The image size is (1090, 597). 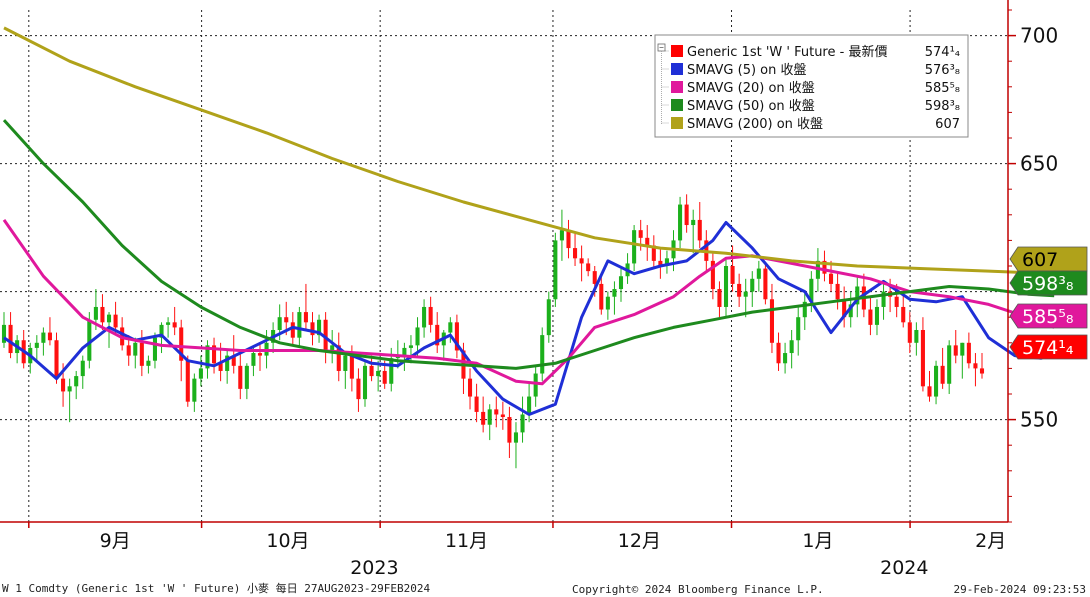 I want to click on x-month-label: 11月, so click(x=466, y=541).